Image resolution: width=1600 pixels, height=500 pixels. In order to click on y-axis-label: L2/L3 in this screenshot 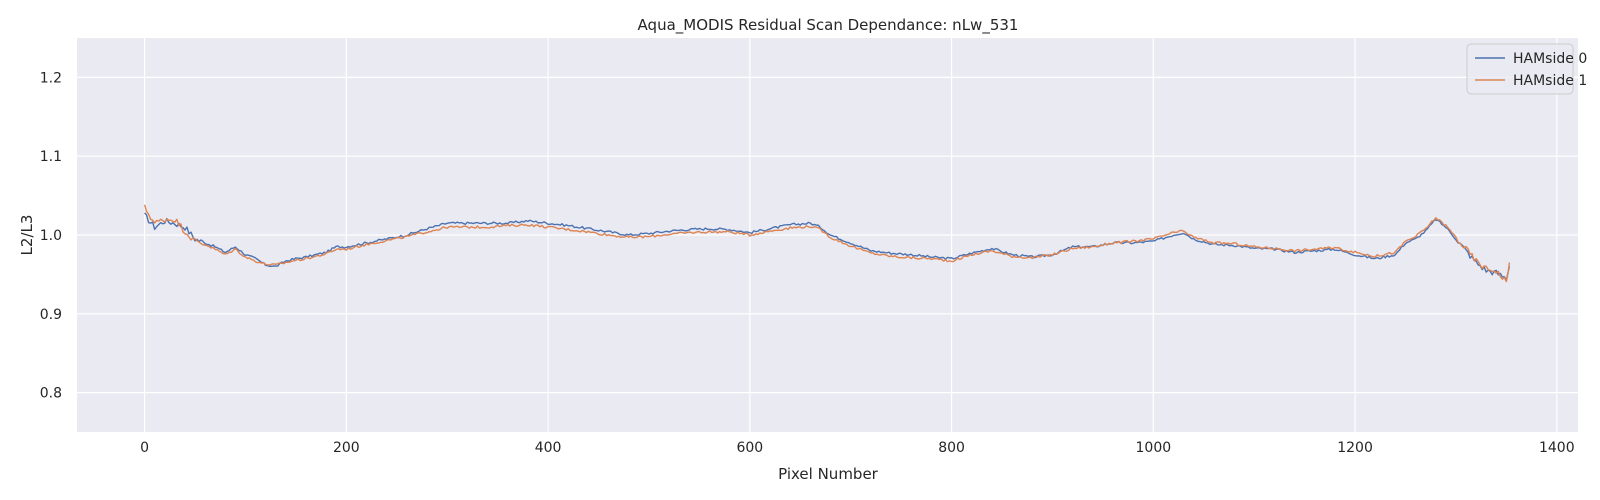, I will do `click(27, 235)`.